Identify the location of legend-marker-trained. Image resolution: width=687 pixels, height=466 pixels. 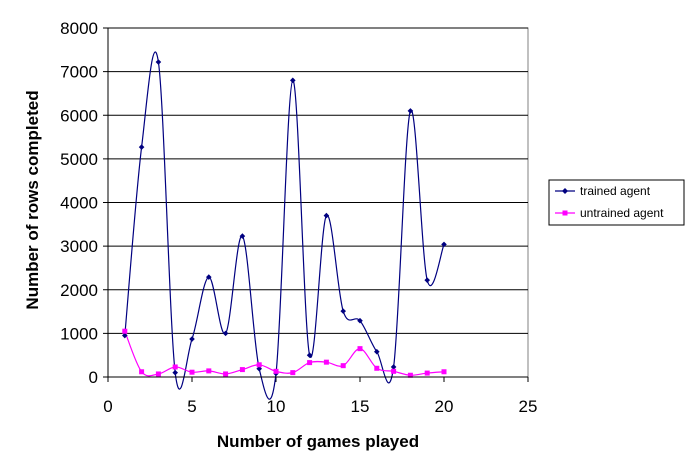
(565, 191).